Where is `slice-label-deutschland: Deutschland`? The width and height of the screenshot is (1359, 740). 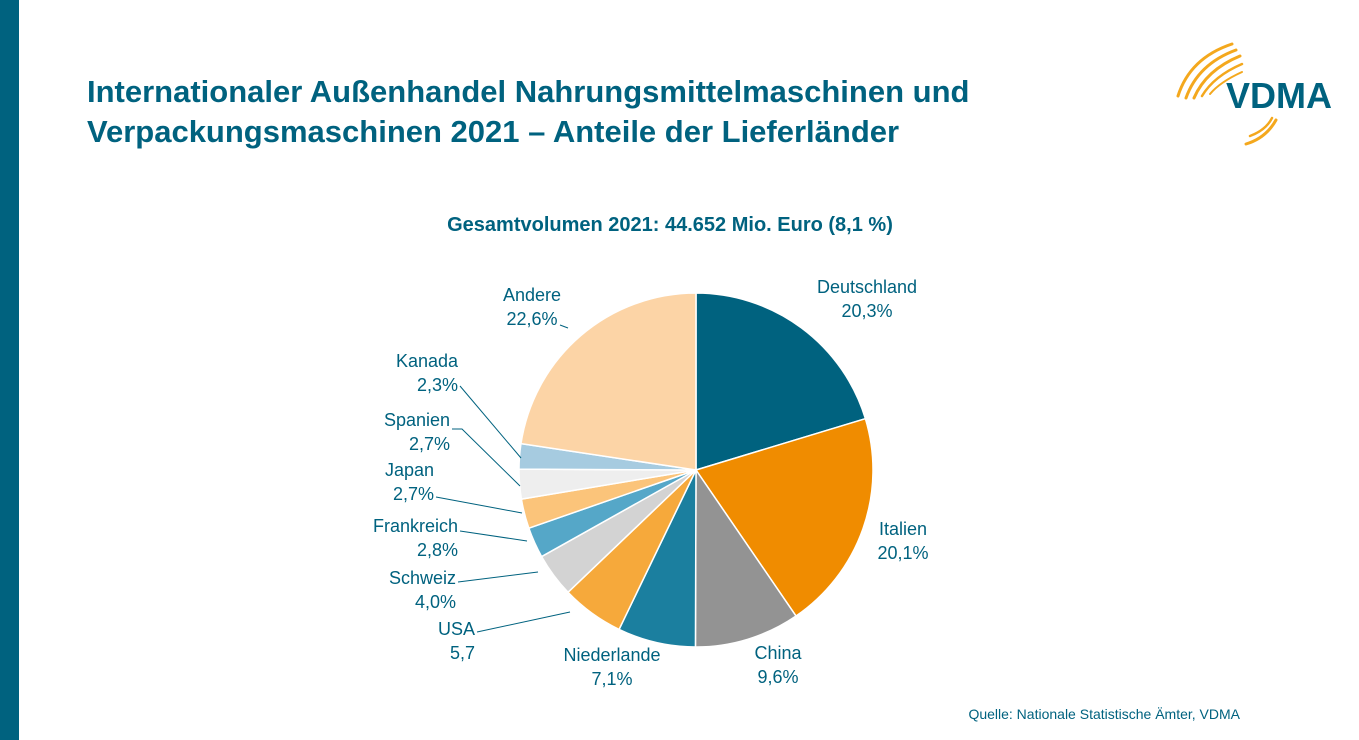 slice-label-deutschland: Deutschland is located at coordinates (867, 287).